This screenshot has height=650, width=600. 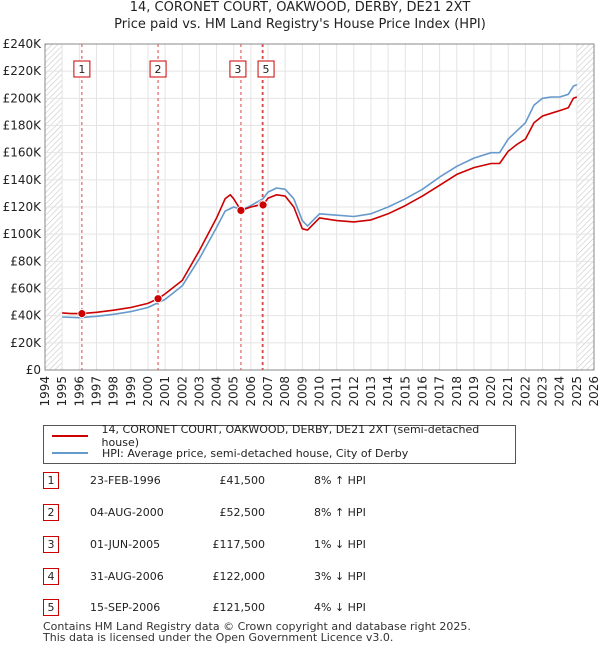 What do you see at coordinates (239, 607) in the screenshot?
I see `sale-price: £121,500` at bounding box center [239, 607].